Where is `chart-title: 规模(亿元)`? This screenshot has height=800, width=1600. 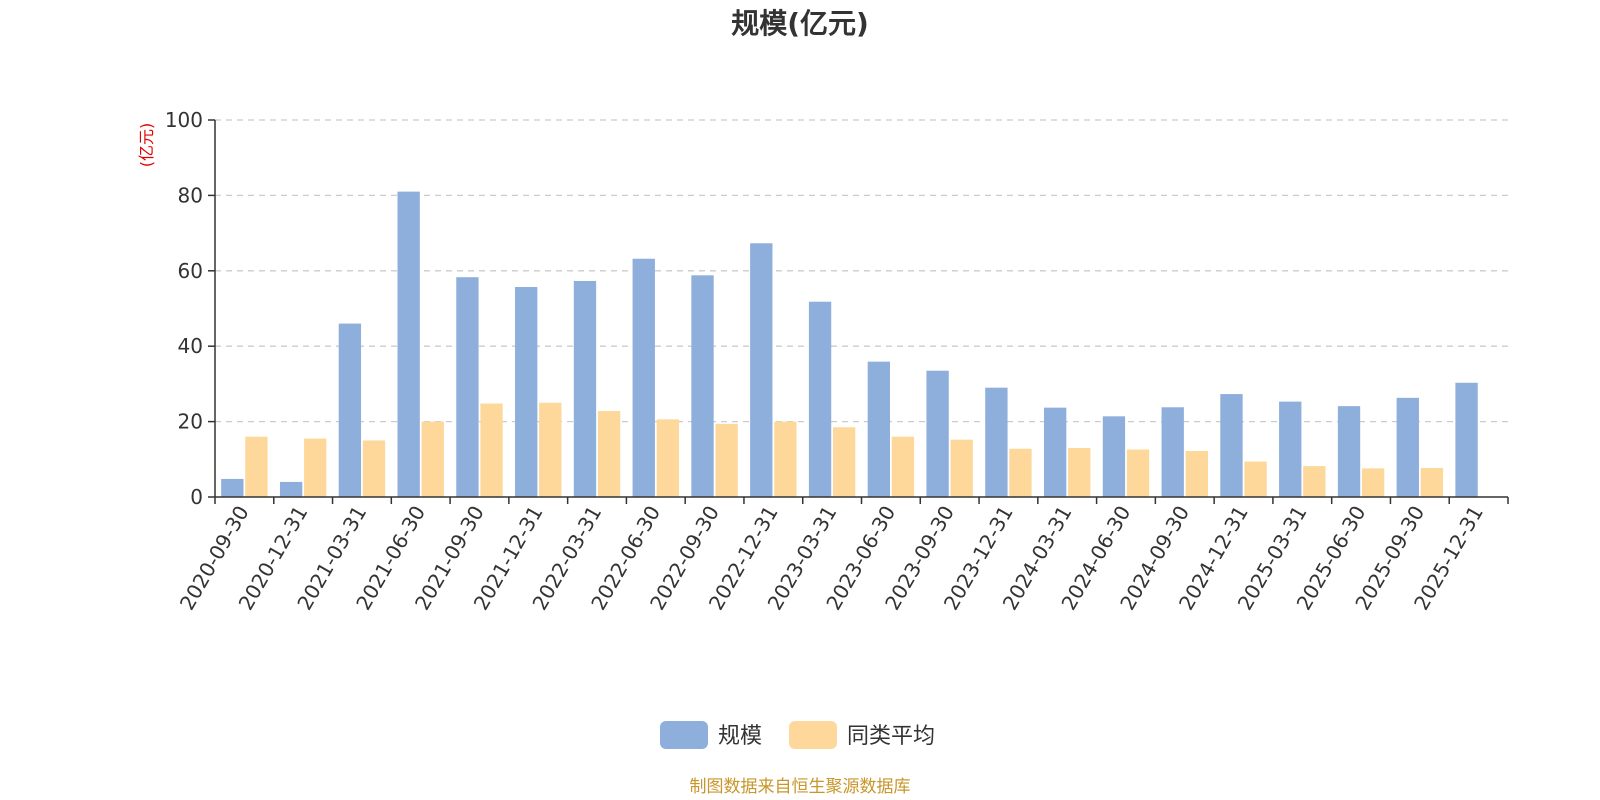
chart-title: 规模(亿元) is located at coordinates (800, 23).